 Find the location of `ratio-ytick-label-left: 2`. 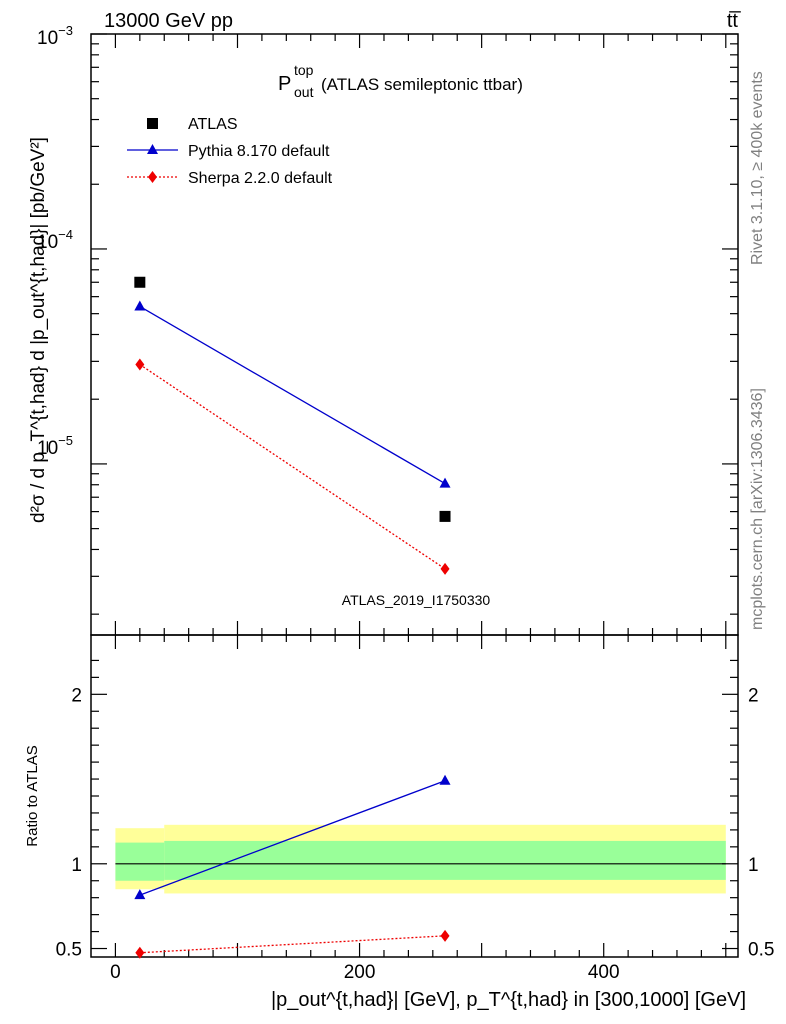

ratio-ytick-label-left: 2 is located at coordinates (76, 695).